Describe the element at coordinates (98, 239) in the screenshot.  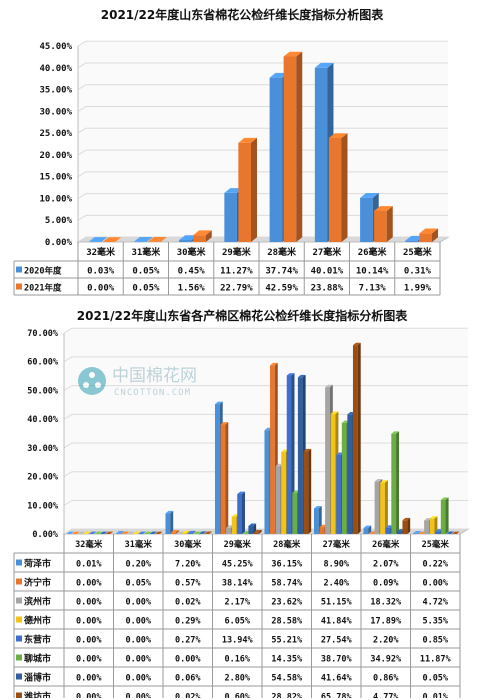
I see `bar-2020年度-32毫米` at that location.